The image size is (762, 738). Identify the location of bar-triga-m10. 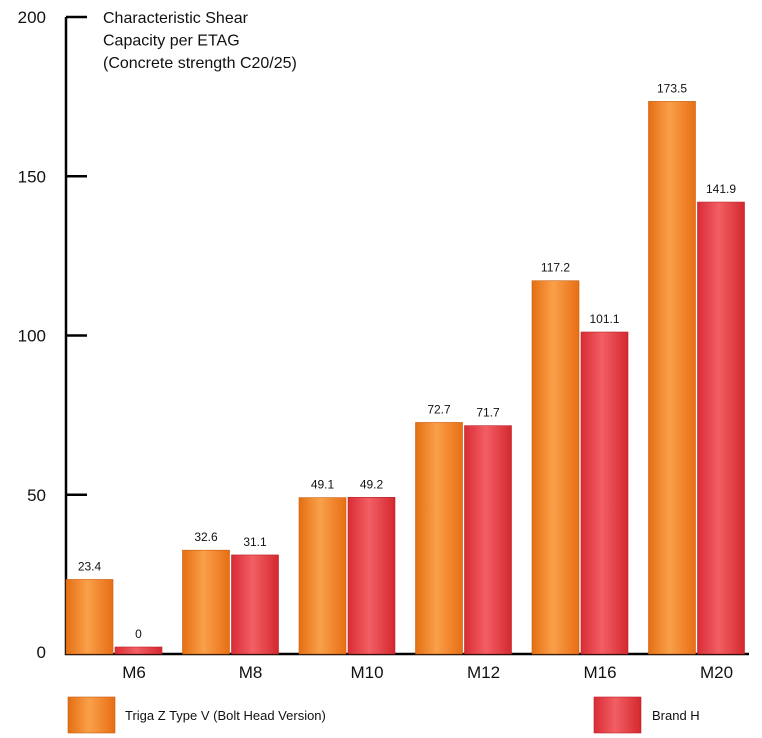
(322, 576).